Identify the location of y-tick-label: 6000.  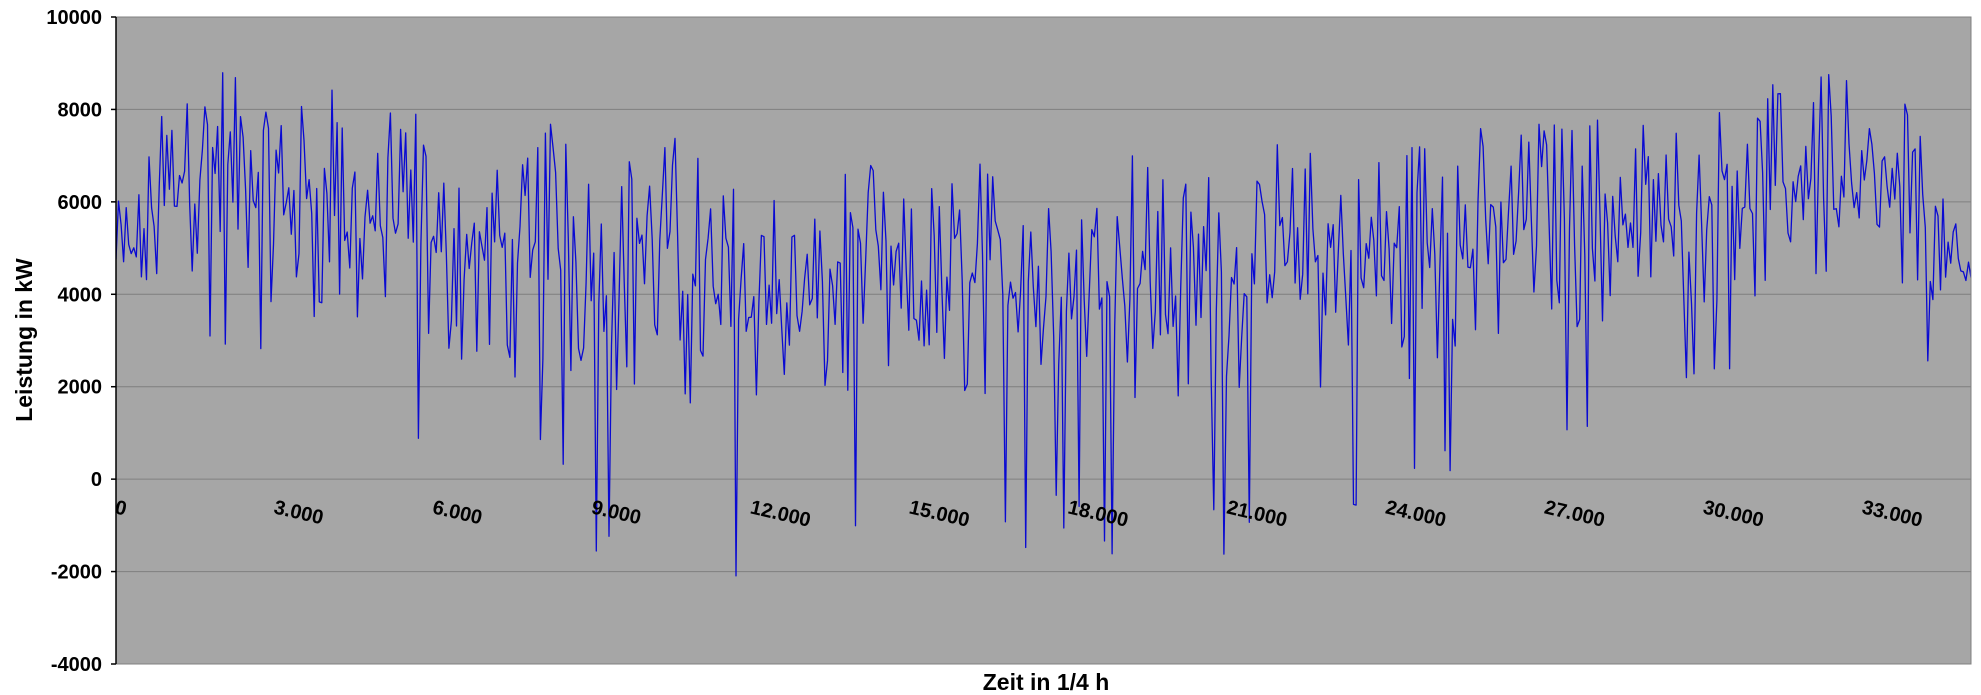
(80, 203).